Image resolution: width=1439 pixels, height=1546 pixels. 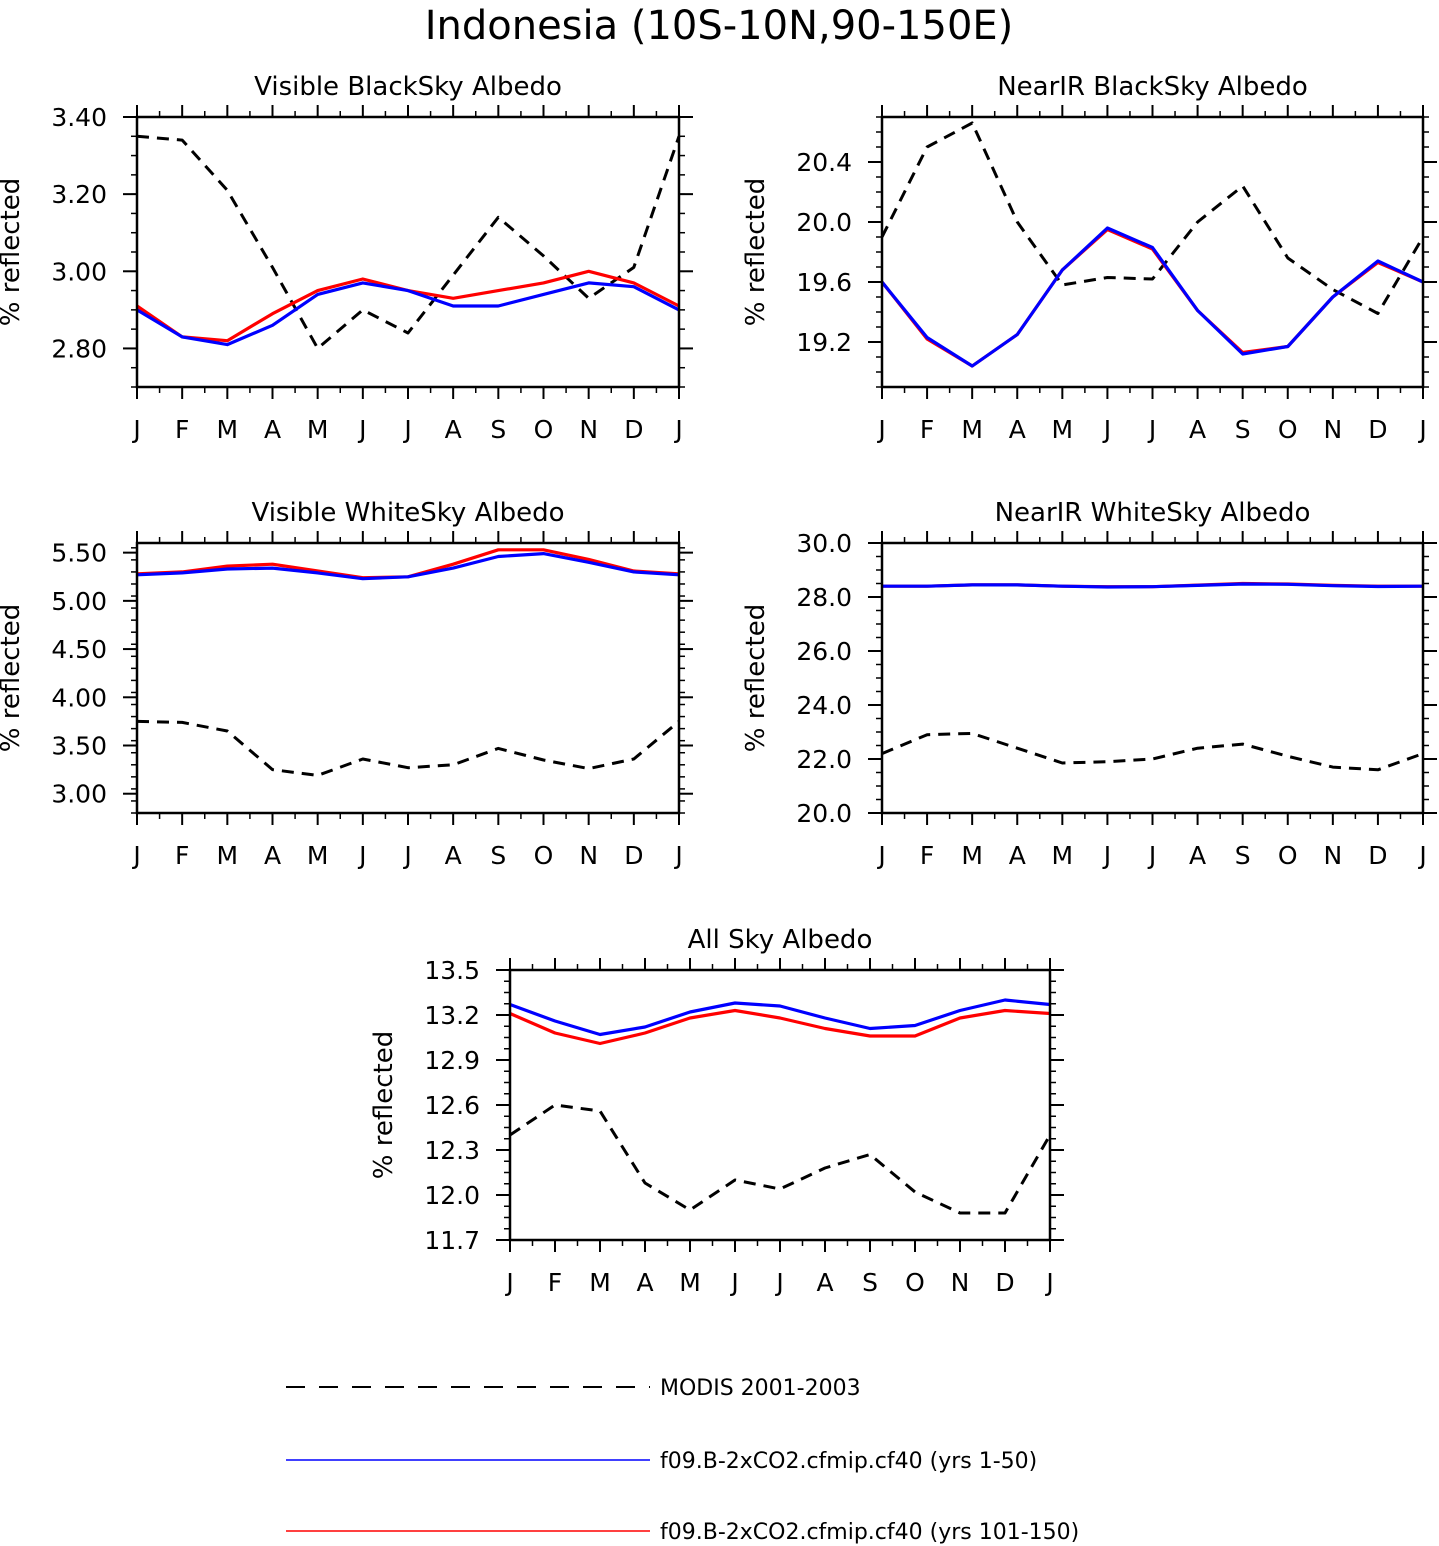 What do you see at coordinates (760, 1388) in the screenshot?
I see `legend-label: MODIS 2001-2003` at bounding box center [760, 1388].